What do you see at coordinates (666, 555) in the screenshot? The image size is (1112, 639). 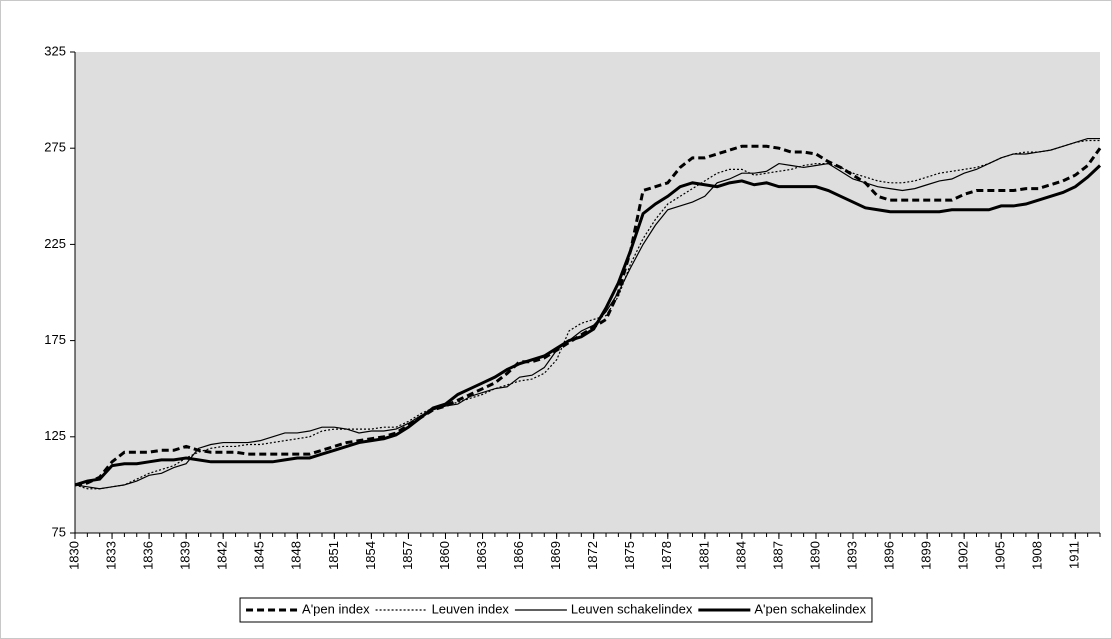 I see `x-tick-label: 1878` at bounding box center [666, 555].